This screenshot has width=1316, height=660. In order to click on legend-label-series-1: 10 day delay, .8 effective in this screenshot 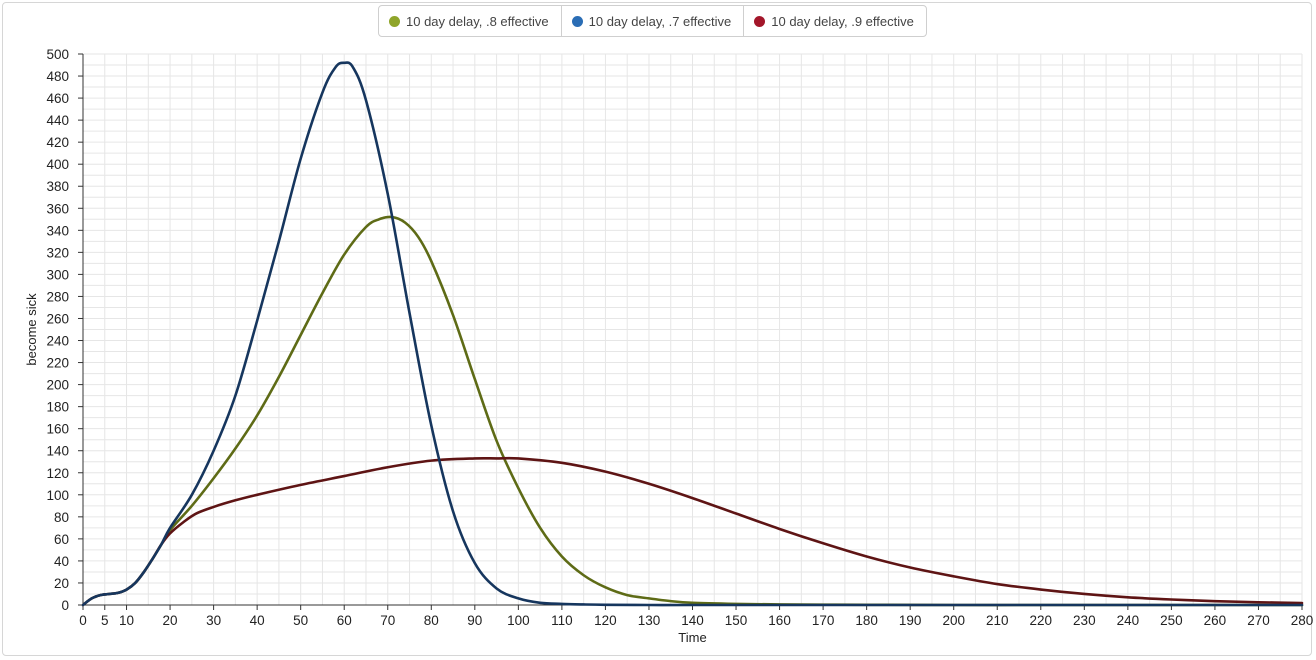, I will do `click(477, 21)`.